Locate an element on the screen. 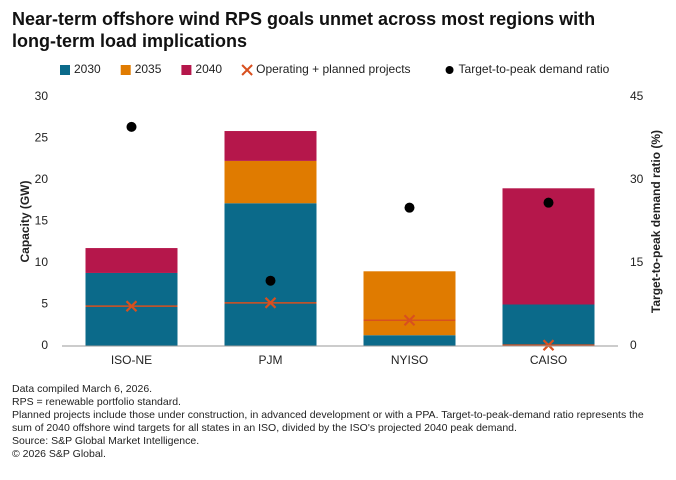 This screenshot has height=480, width=676. note: Source: S&P Global Market Intelligence. is located at coordinates (106, 441).